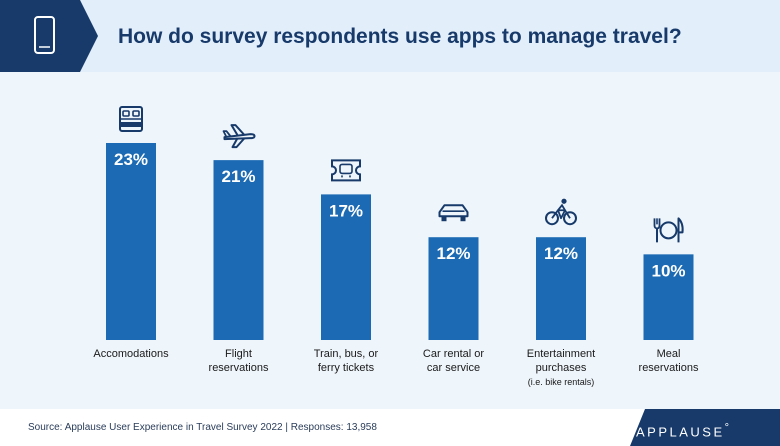 The image size is (780, 446). I want to click on logo-wordmark: APPLAUSE, so click(680, 432).